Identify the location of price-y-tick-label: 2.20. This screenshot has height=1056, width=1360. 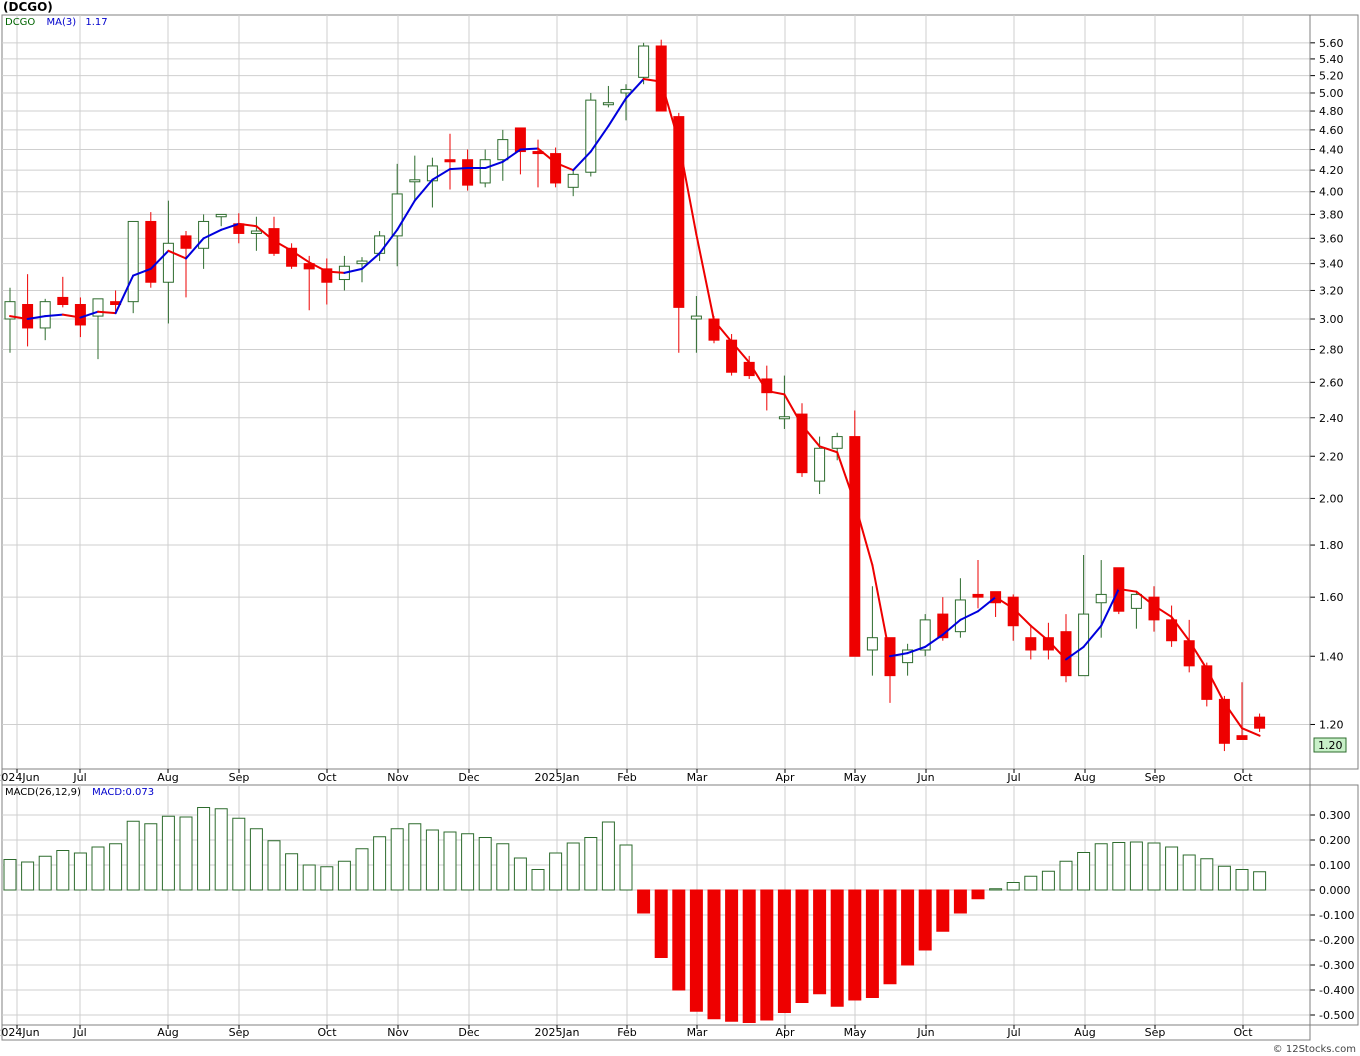
(1331, 456).